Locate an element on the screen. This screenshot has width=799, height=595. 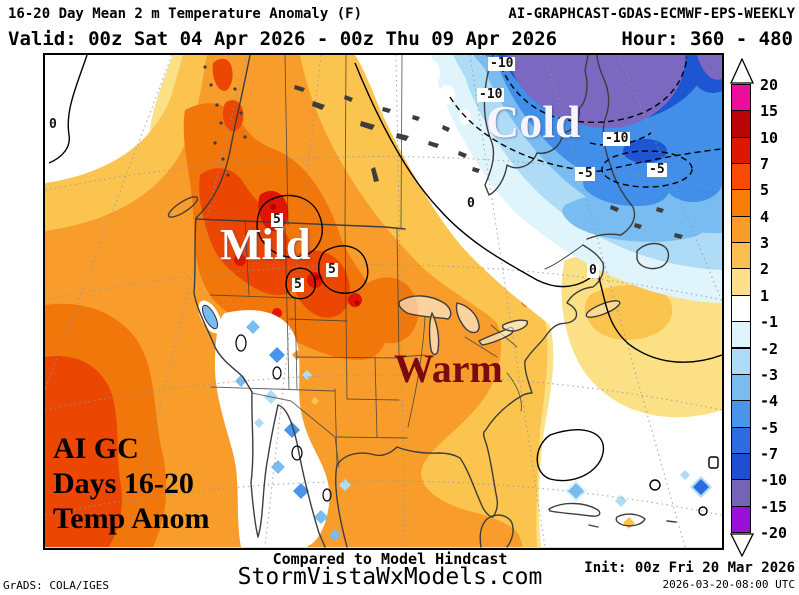
footer-compared: Compared to Model Hindcast is located at coordinates (390, 559).